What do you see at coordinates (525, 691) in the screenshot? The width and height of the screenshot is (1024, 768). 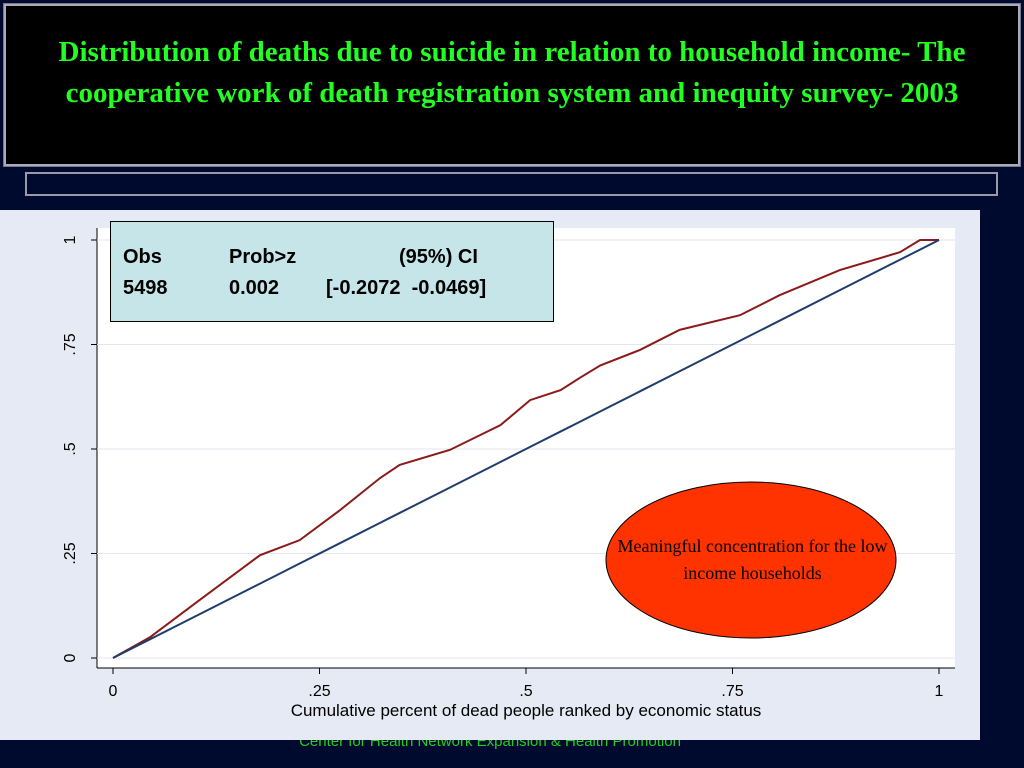 I see `x-tick-label: .5` at bounding box center [525, 691].